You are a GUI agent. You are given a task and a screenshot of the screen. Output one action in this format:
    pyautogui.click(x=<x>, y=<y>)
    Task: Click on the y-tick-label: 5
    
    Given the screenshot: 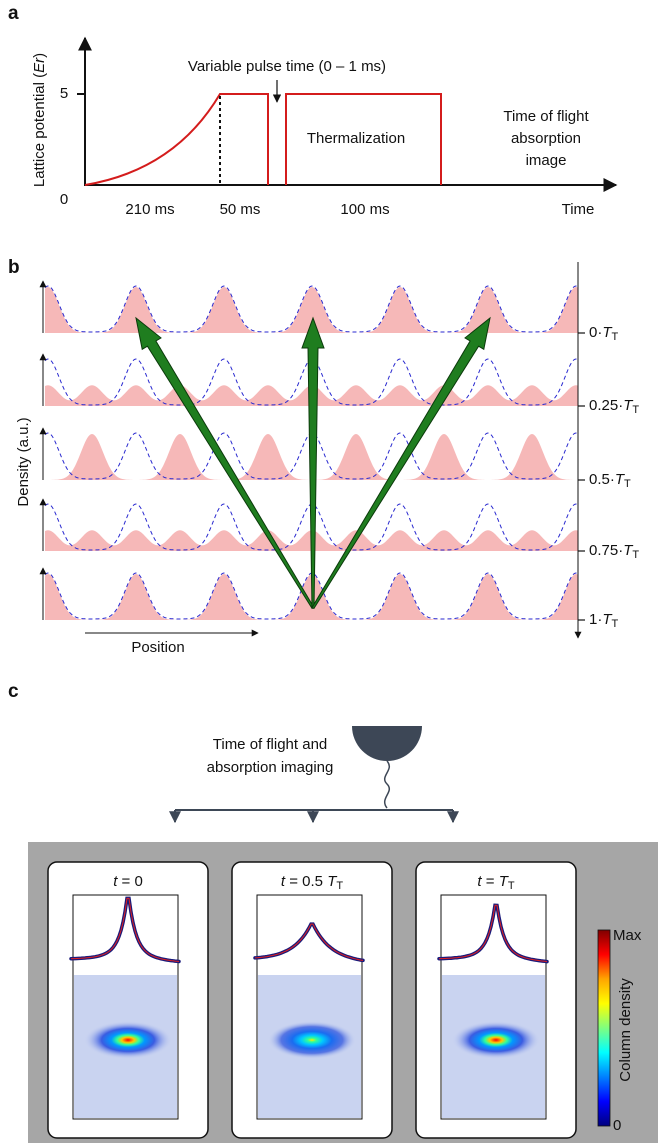 What is the action you would take?
    pyautogui.click(x=64, y=93)
    